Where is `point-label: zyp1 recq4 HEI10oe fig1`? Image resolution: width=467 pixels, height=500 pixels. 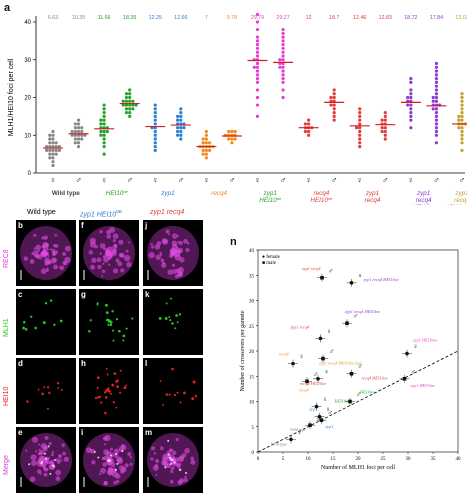
point-label: zyp1 recq4 HEI10oe fig1 is located at coordinates (340, 363).